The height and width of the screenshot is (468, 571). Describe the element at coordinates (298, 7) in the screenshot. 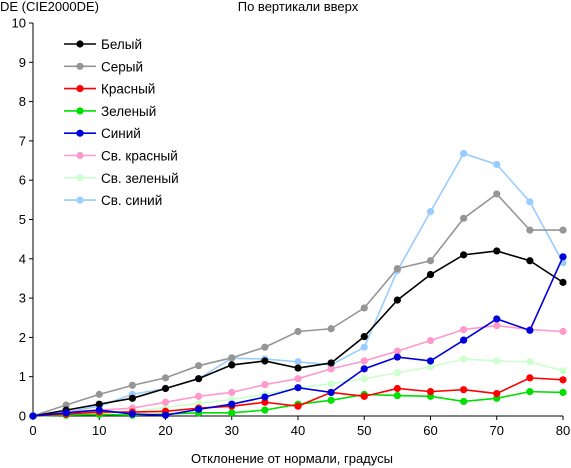

I see `chart-title: По вертикали вверх` at that location.